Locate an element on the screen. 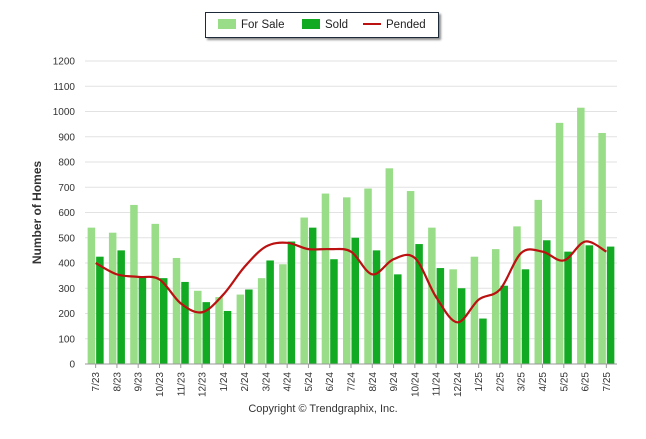  legend-swatch-pended is located at coordinates (372, 23).